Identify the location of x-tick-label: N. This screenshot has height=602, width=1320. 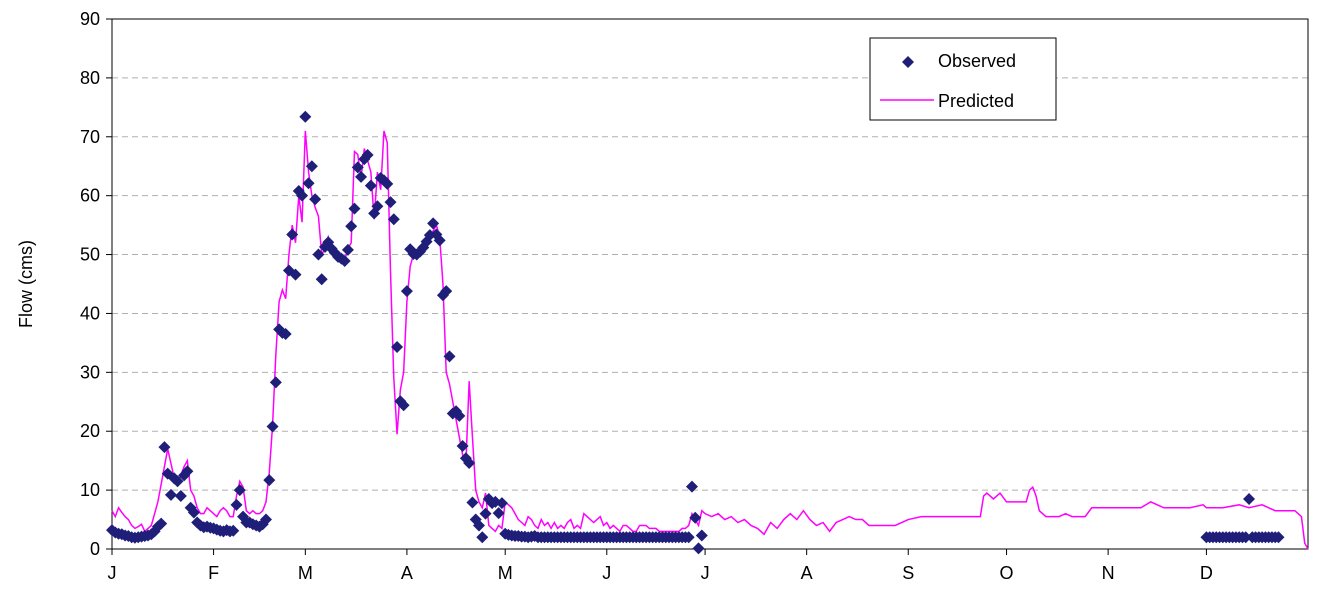
(1108, 573).